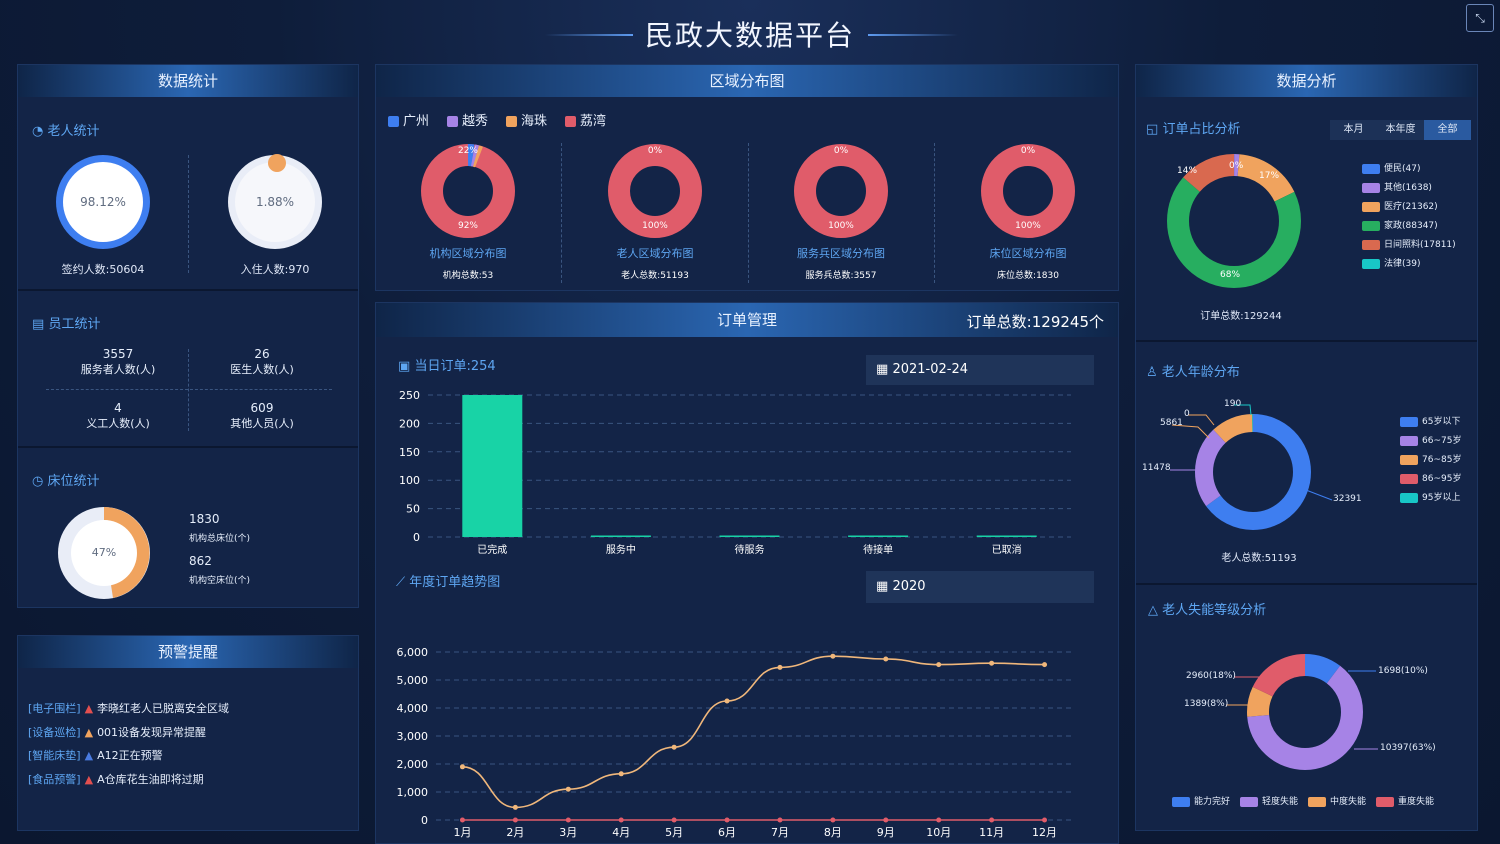 The image size is (1500, 844). Describe the element at coordinates (118, 416) in the screenshot. I see `staff-item: 4 义工人数(人)` at that location.